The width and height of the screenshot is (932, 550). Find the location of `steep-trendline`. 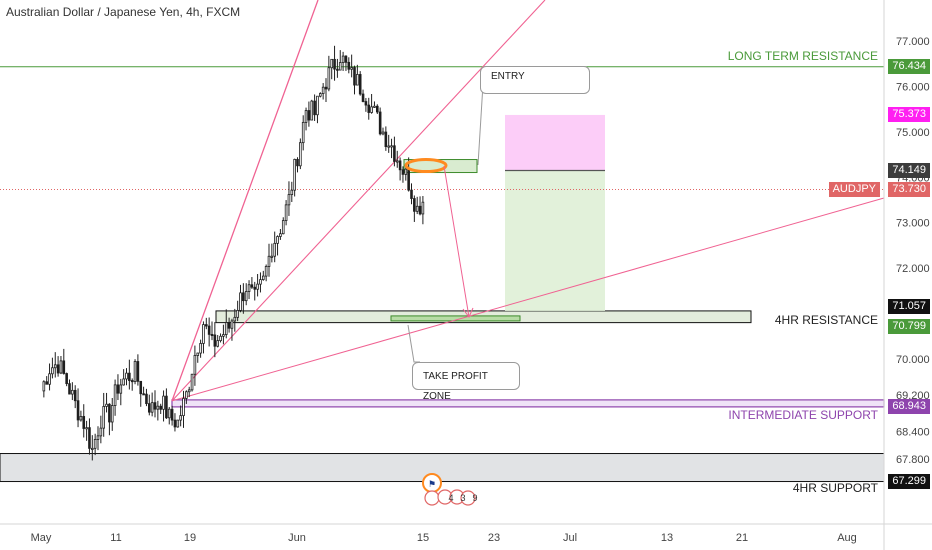

steep-trendline is located at coordinates (245, 201).